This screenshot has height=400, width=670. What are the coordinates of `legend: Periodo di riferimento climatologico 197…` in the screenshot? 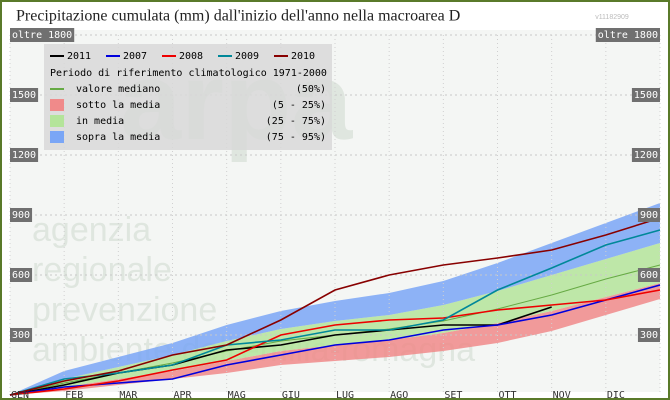 It's located at (188, 97).